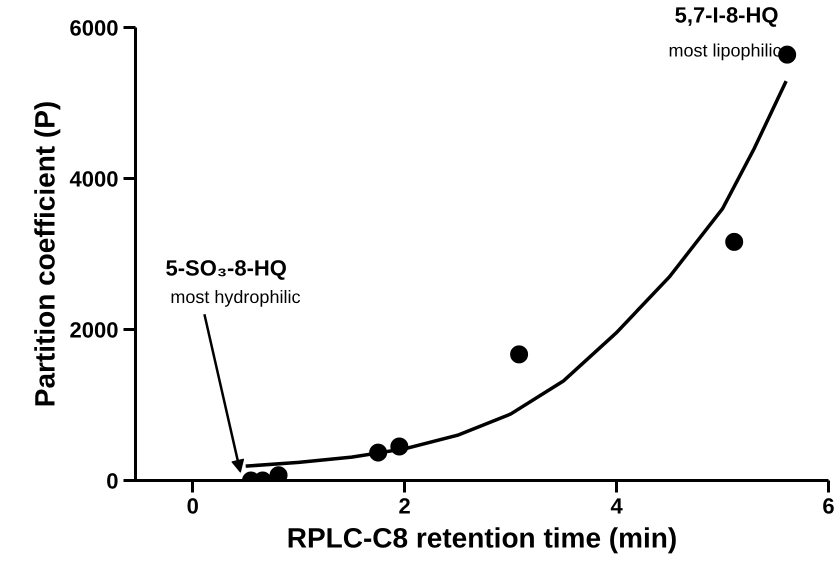 The height and width of the screenshot is (577, 838). What do you see at coordinates (235, 297) in the screenshot?
I see `annotation: most hydrophilic` at bounding box center [235, 297].